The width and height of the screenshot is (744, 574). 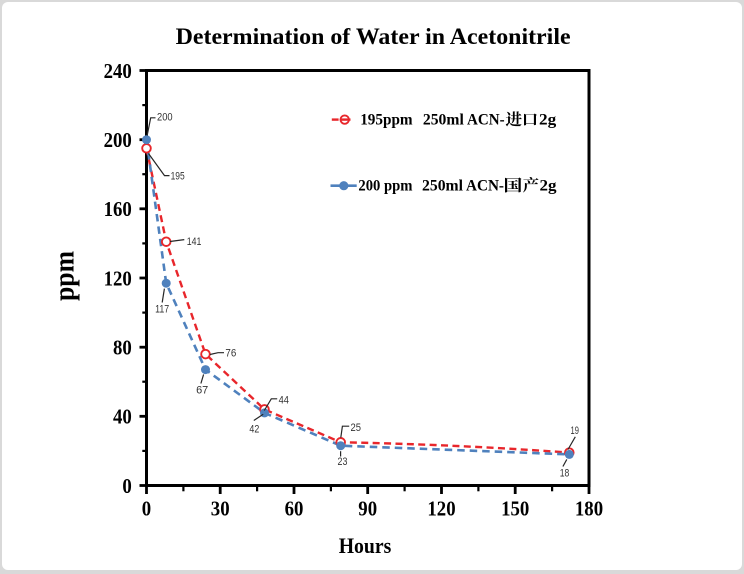 What do you see at coordinates (365, 545) in the screenshot?
I see `svg-text: Hours` at bounding box center [365, 545].